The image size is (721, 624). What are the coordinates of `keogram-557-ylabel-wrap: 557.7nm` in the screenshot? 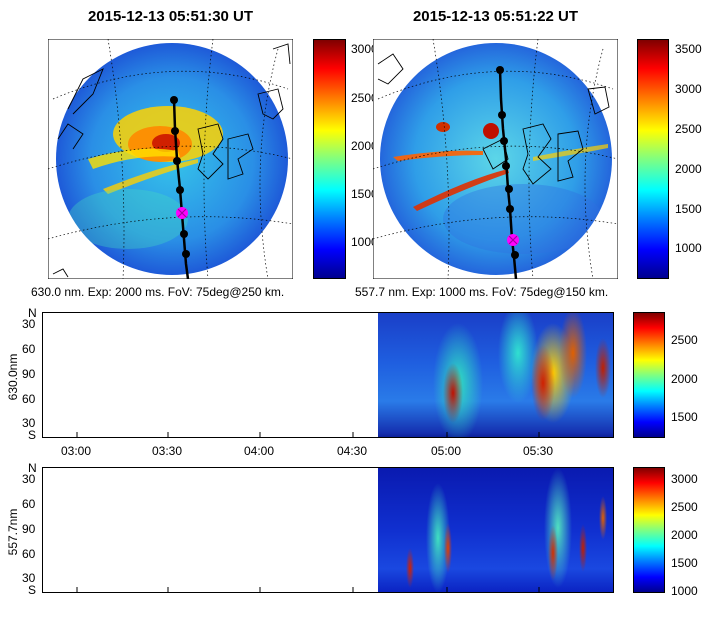 It's located at (13, 532).